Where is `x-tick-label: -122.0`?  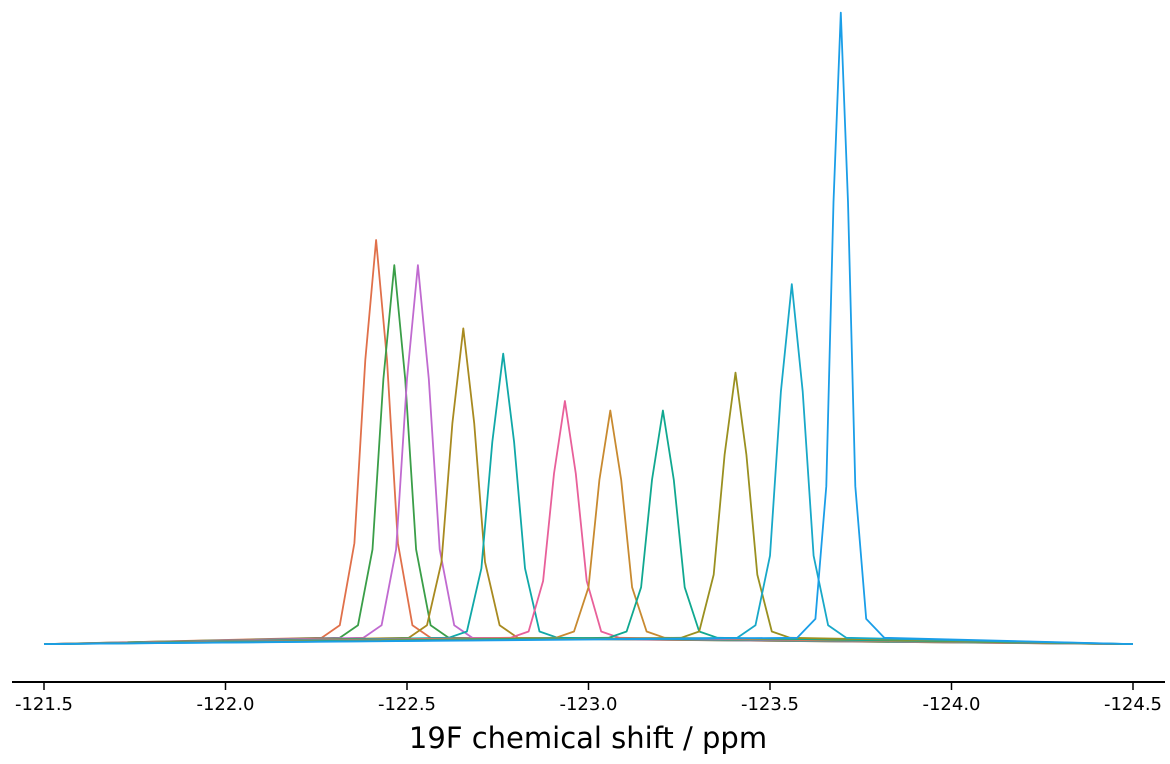 x-tick-label: -122.0 is located at coordinates (225, 704).